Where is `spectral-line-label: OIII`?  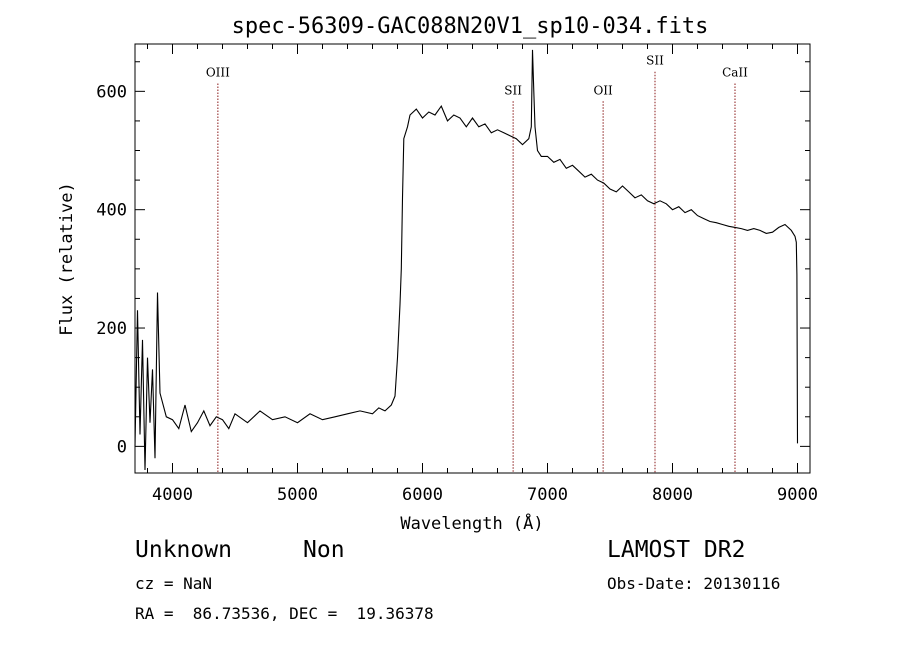
spectral-line-label: OIII is located at coordinates (218, 73).